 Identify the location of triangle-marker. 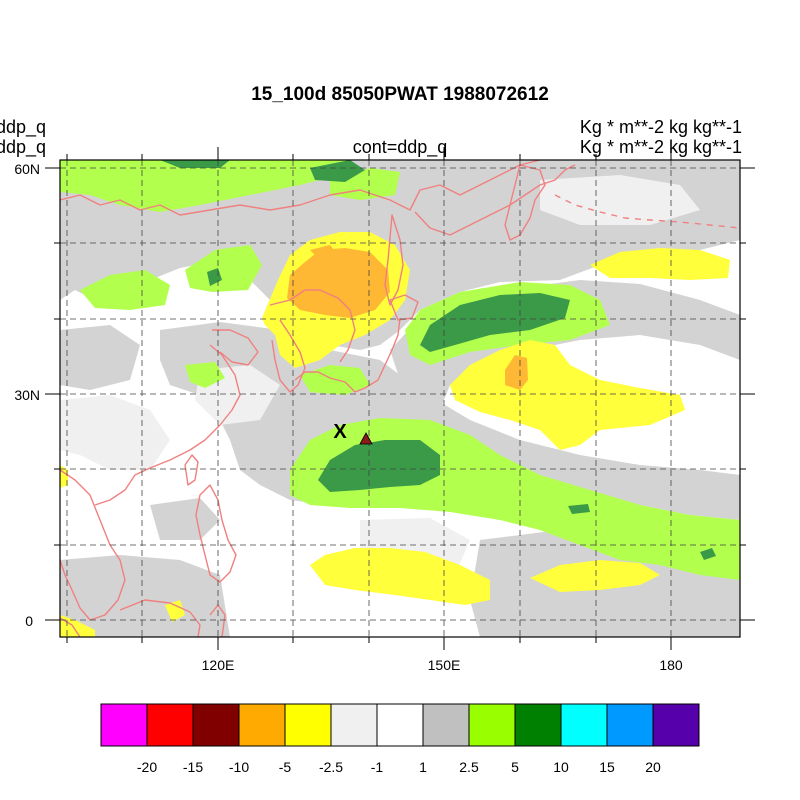
(366, 438).